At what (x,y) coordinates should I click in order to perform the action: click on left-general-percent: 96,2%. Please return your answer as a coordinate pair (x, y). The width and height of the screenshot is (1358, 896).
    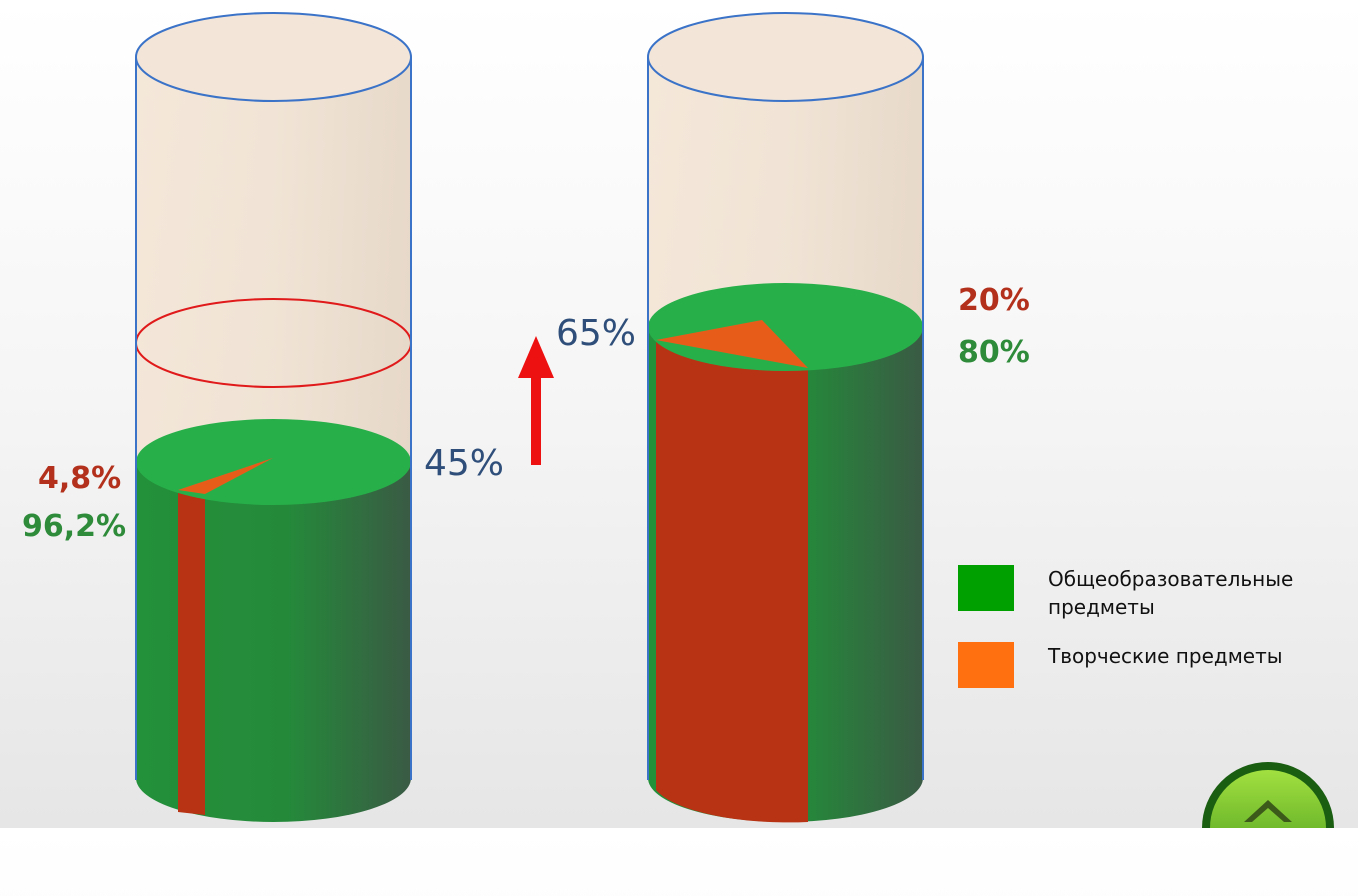
    Looking at the image, I should click on (74, 526).